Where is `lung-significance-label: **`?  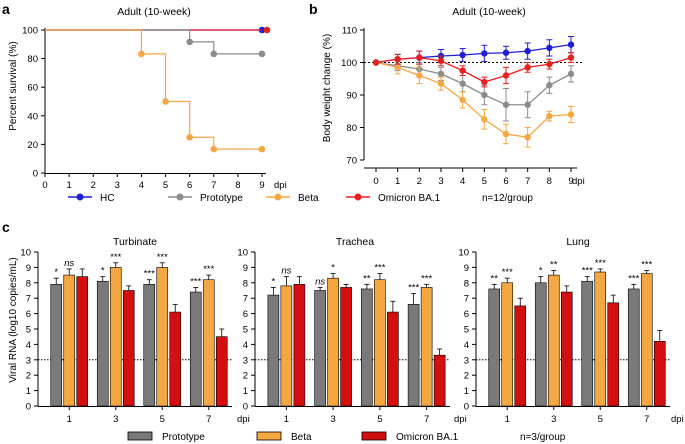
lung-significance-label: ** is located at coordinates (554, 264).